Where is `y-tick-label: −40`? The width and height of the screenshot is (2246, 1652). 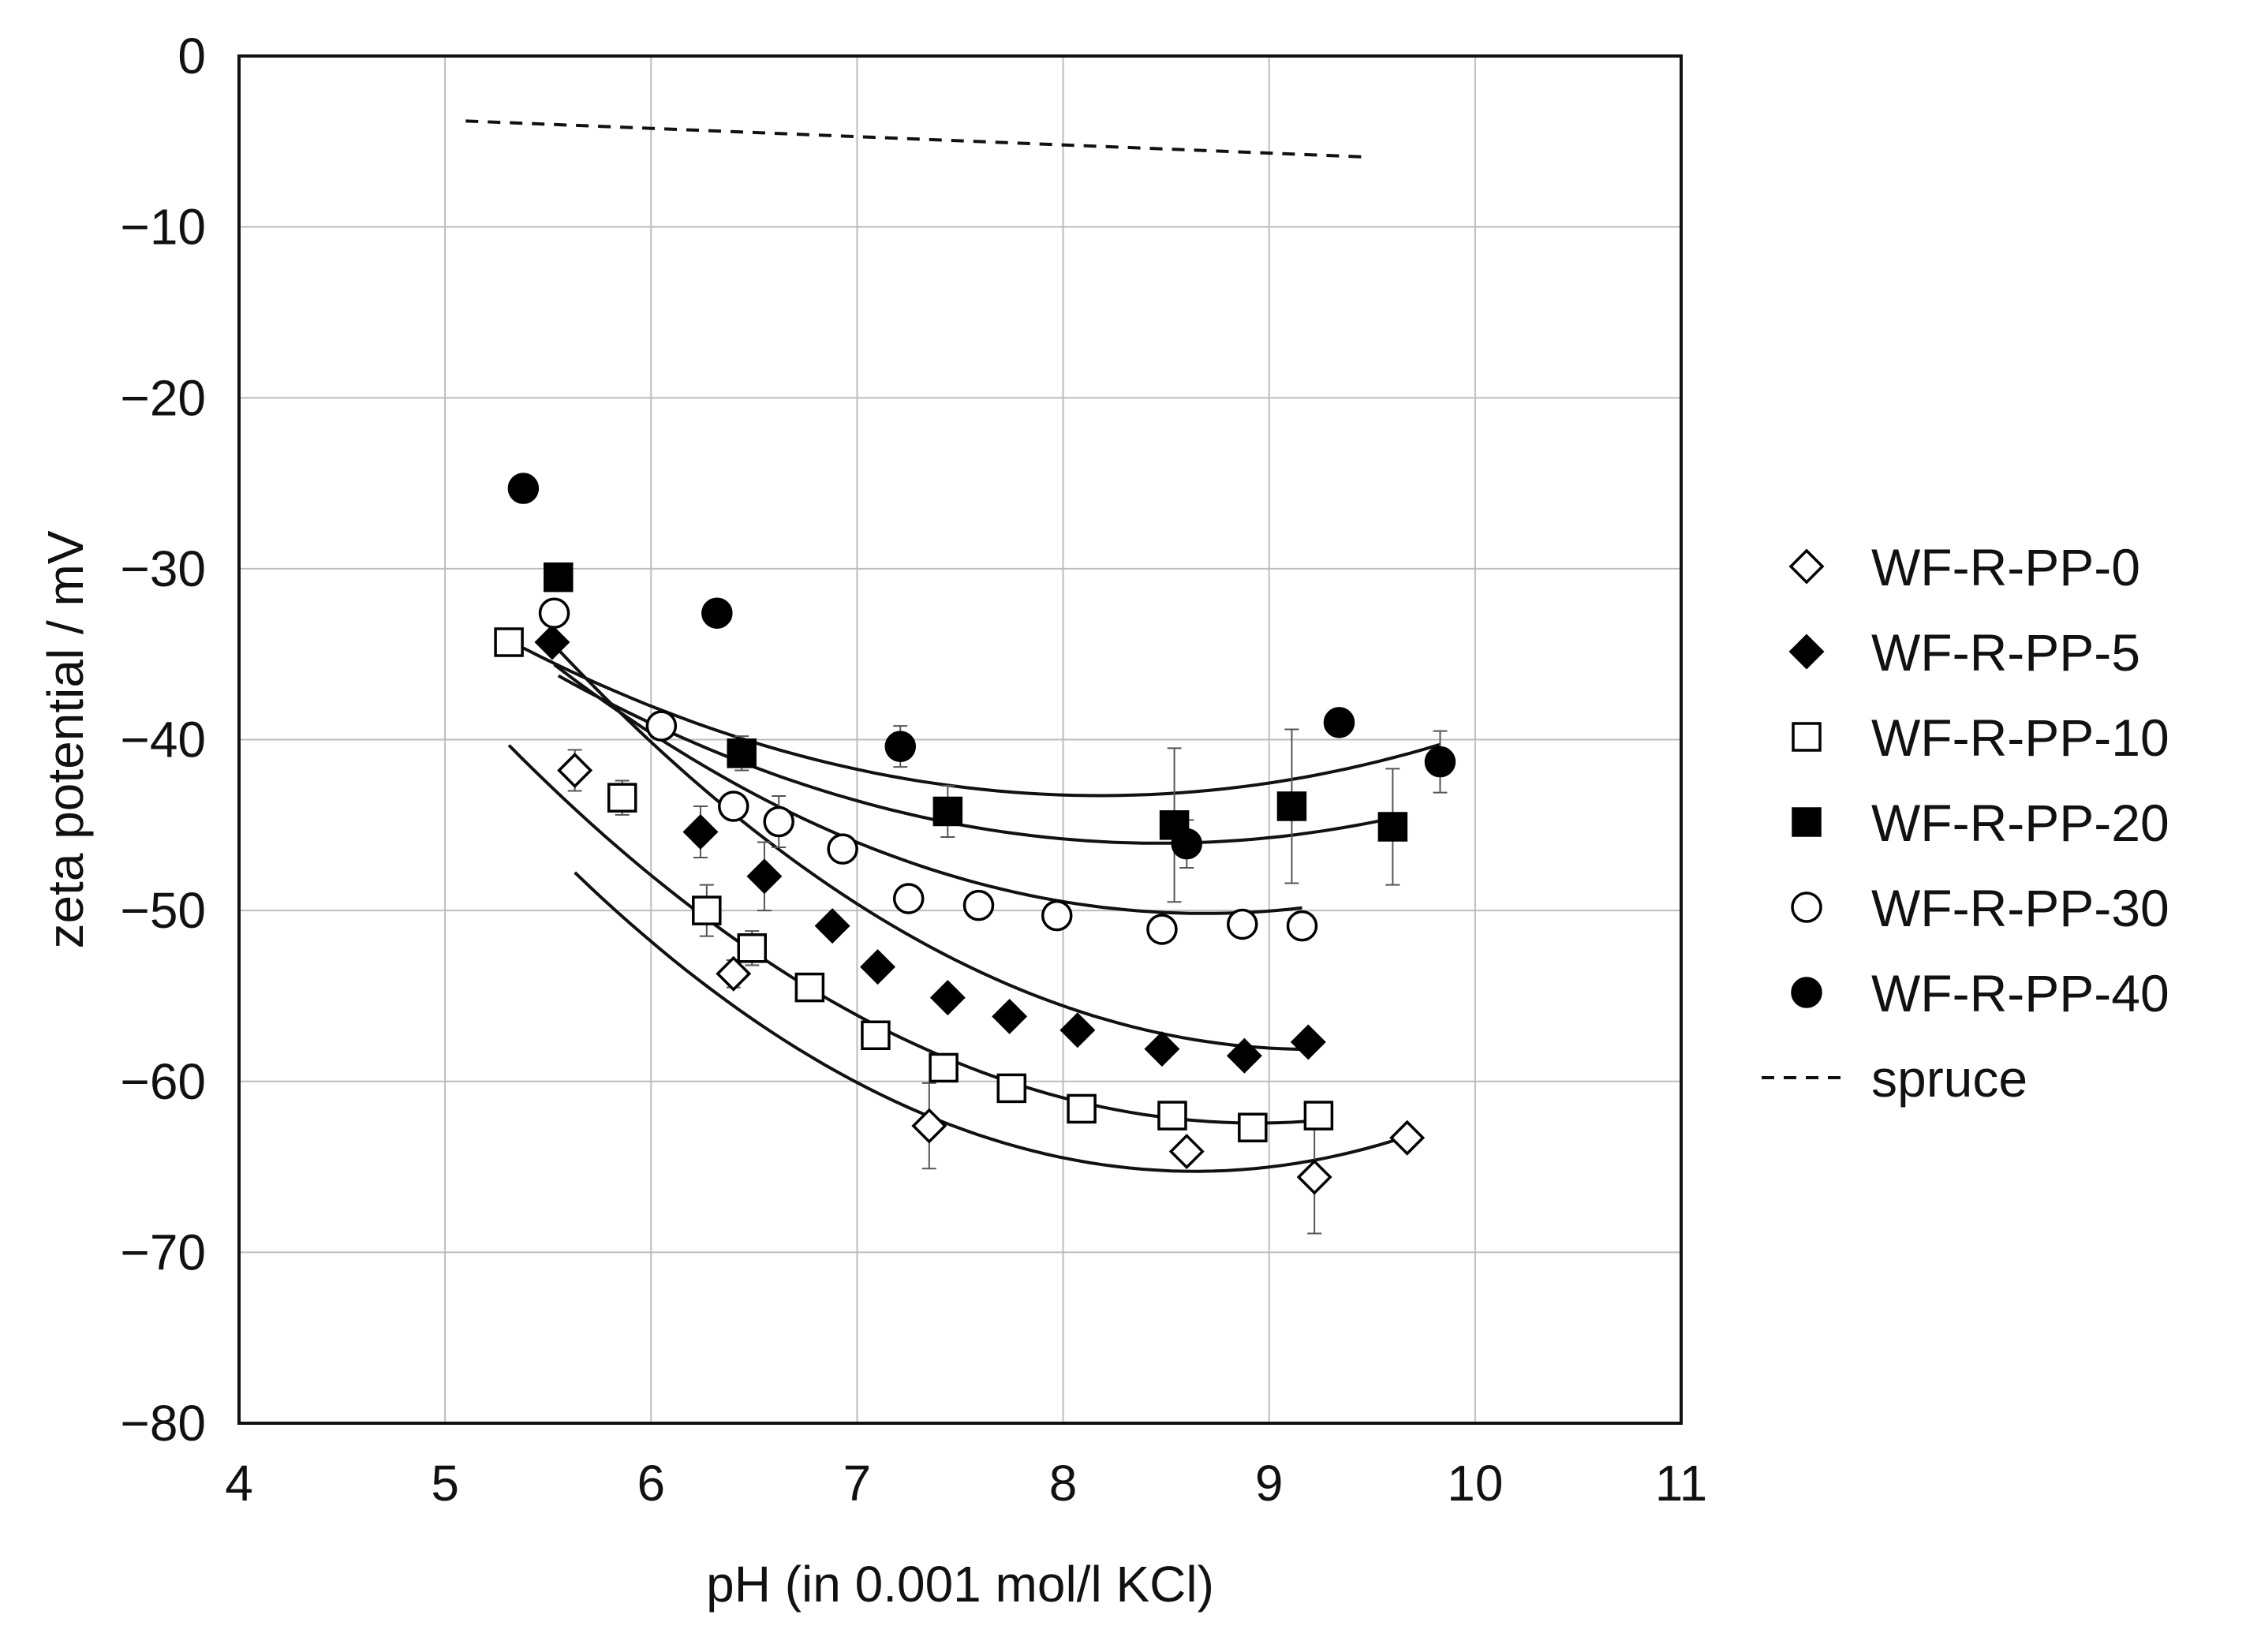 y-tick-label: −40 is located at coordinates (163, 740).